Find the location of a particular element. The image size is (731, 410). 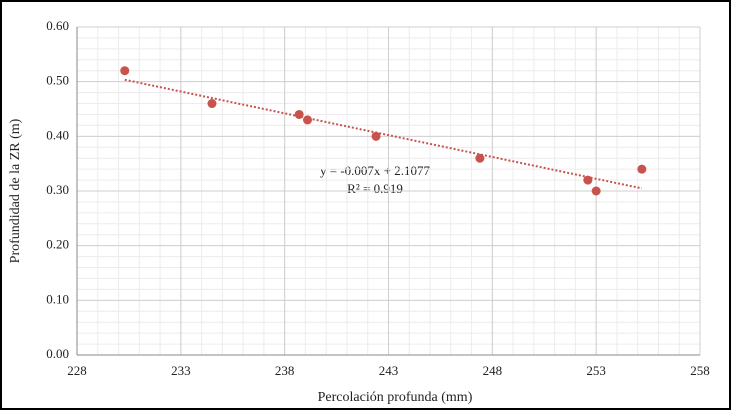

y-tick-label: 0.20 is located at coordinates (57, 244).